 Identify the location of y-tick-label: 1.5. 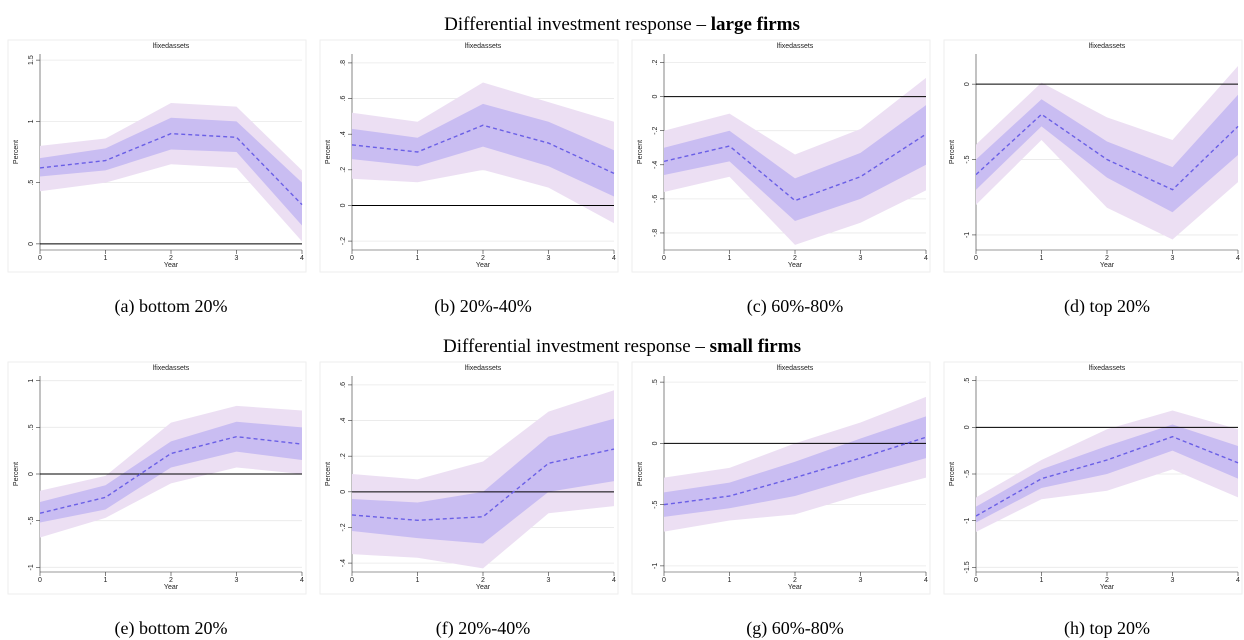
(31, 60).